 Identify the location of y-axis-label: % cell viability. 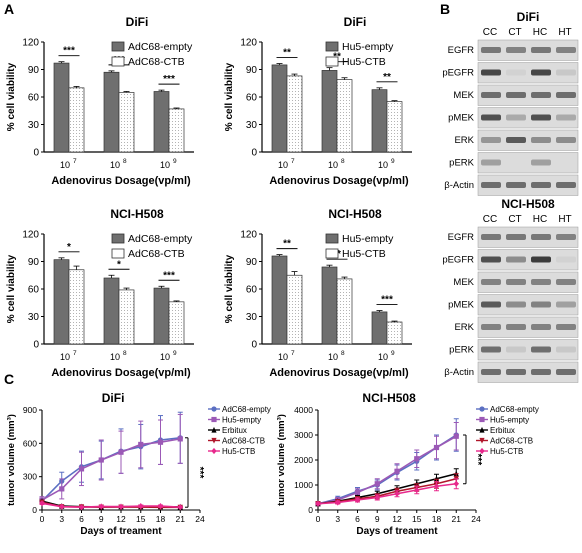
(11, 96).